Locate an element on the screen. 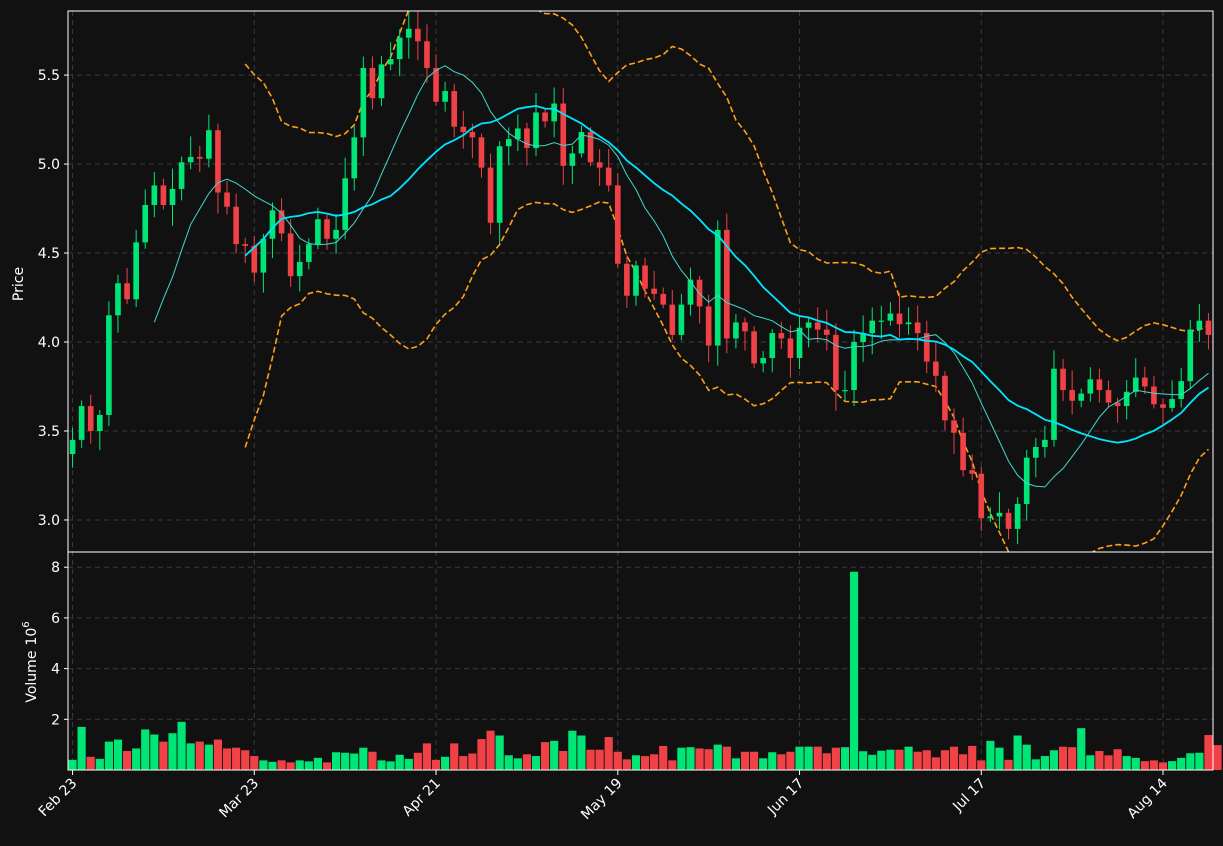 Image resolution: width=1223 pixels, height=846 pixels. volume-axis-label-text: Volume is located at coordinates (32, 677).